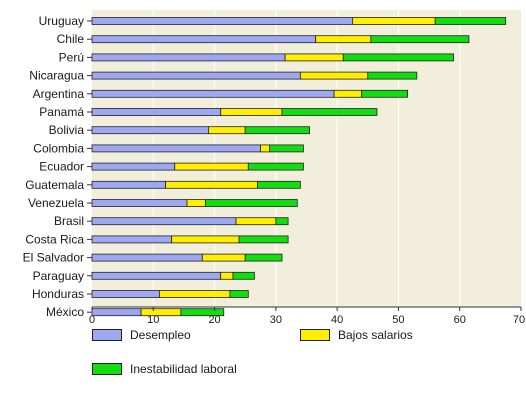 Image resolution: width=526 pixels, height=404 pixels. Describe the element at coordinates (420, 39) in the screenshot. I see `bar-chile-inestabilidad-laboral` at that location.